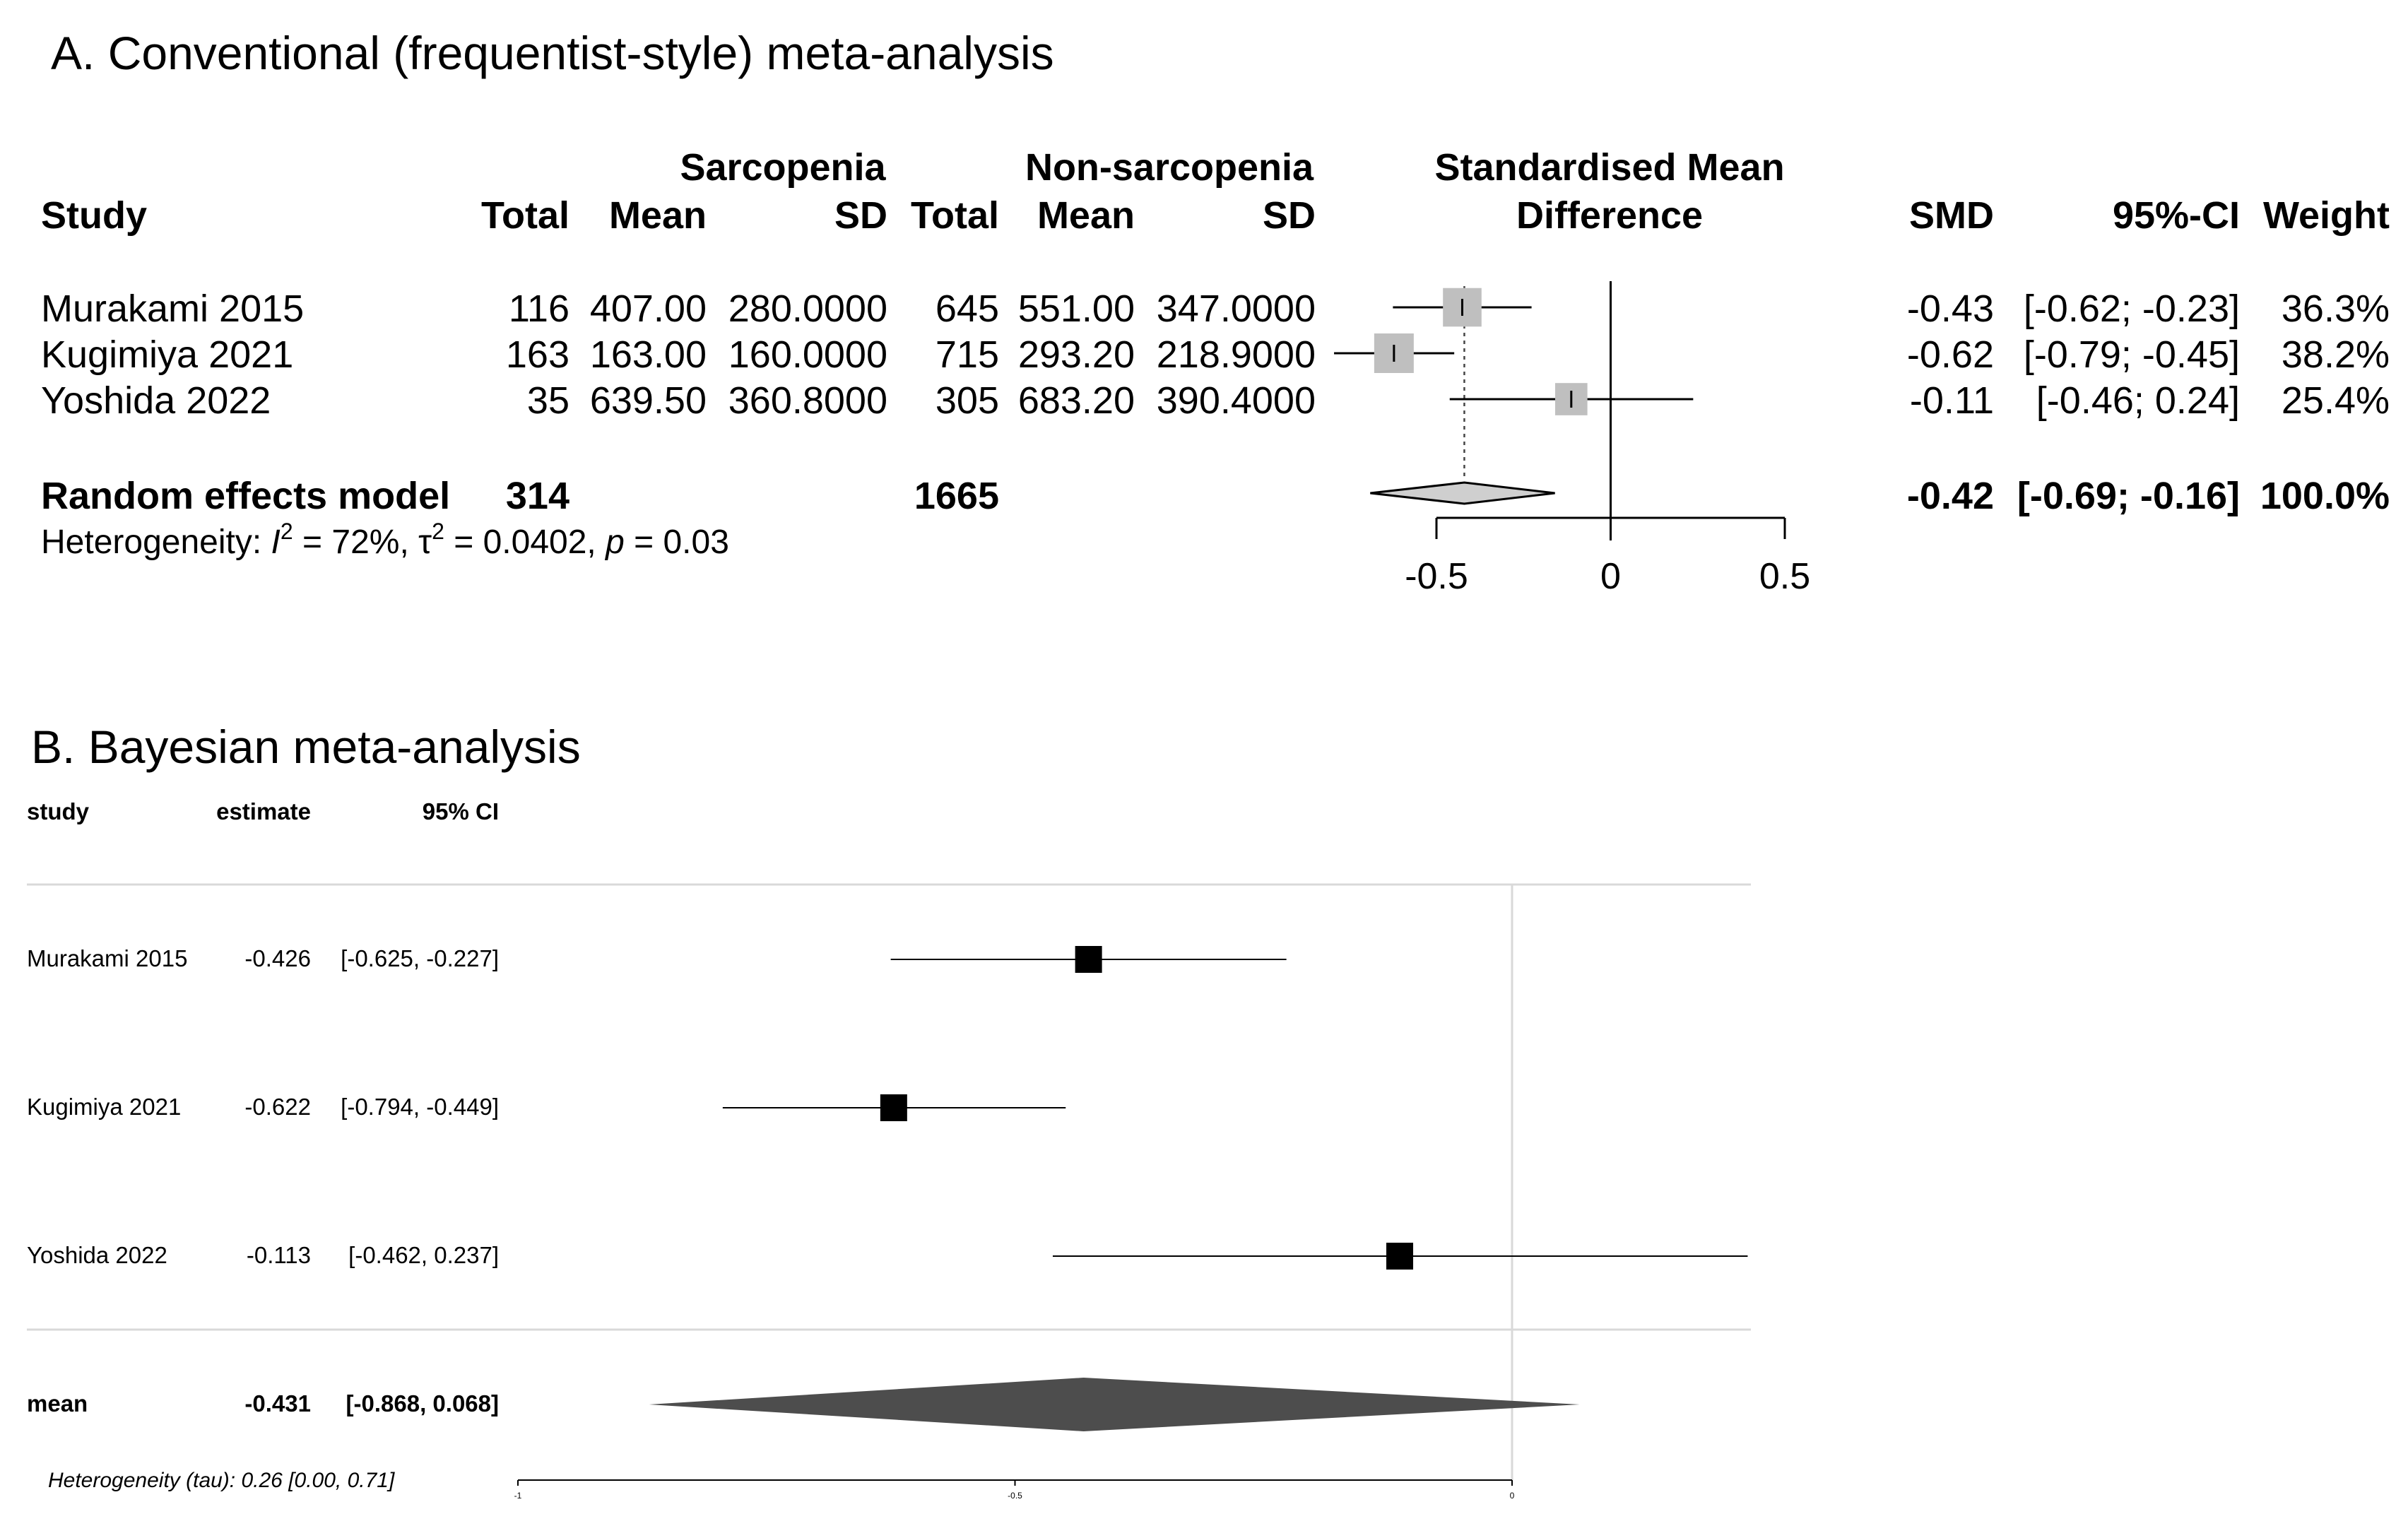  I want to click on header-mean-2: Mean, so click(1086, 215).